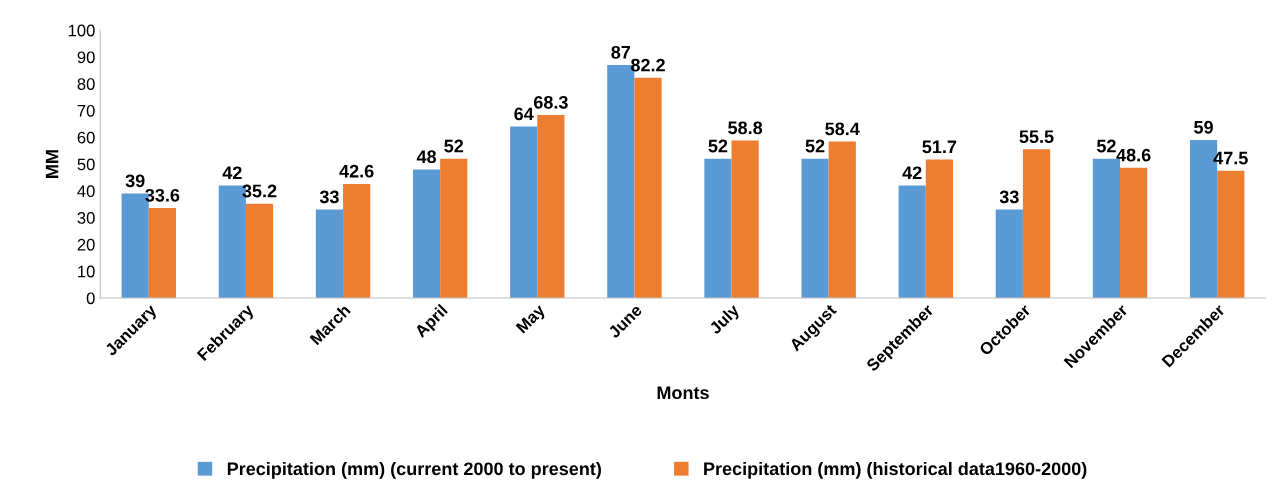 The image size is (1285, 495). What do you see at coordinates (162, 195) in the screenshot?
I see `data-label: 33.6` at bounding box center [162, 195].